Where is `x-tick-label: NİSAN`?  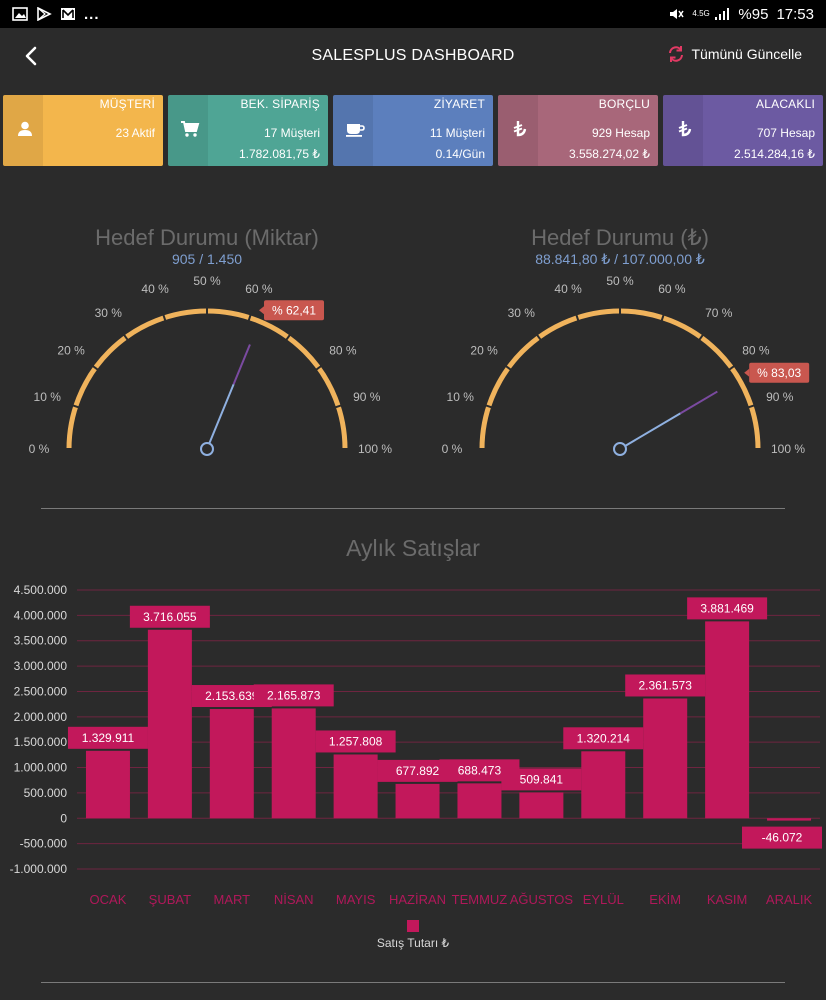
x-tick-label: NİSAN is located at coordinates (294, 899).